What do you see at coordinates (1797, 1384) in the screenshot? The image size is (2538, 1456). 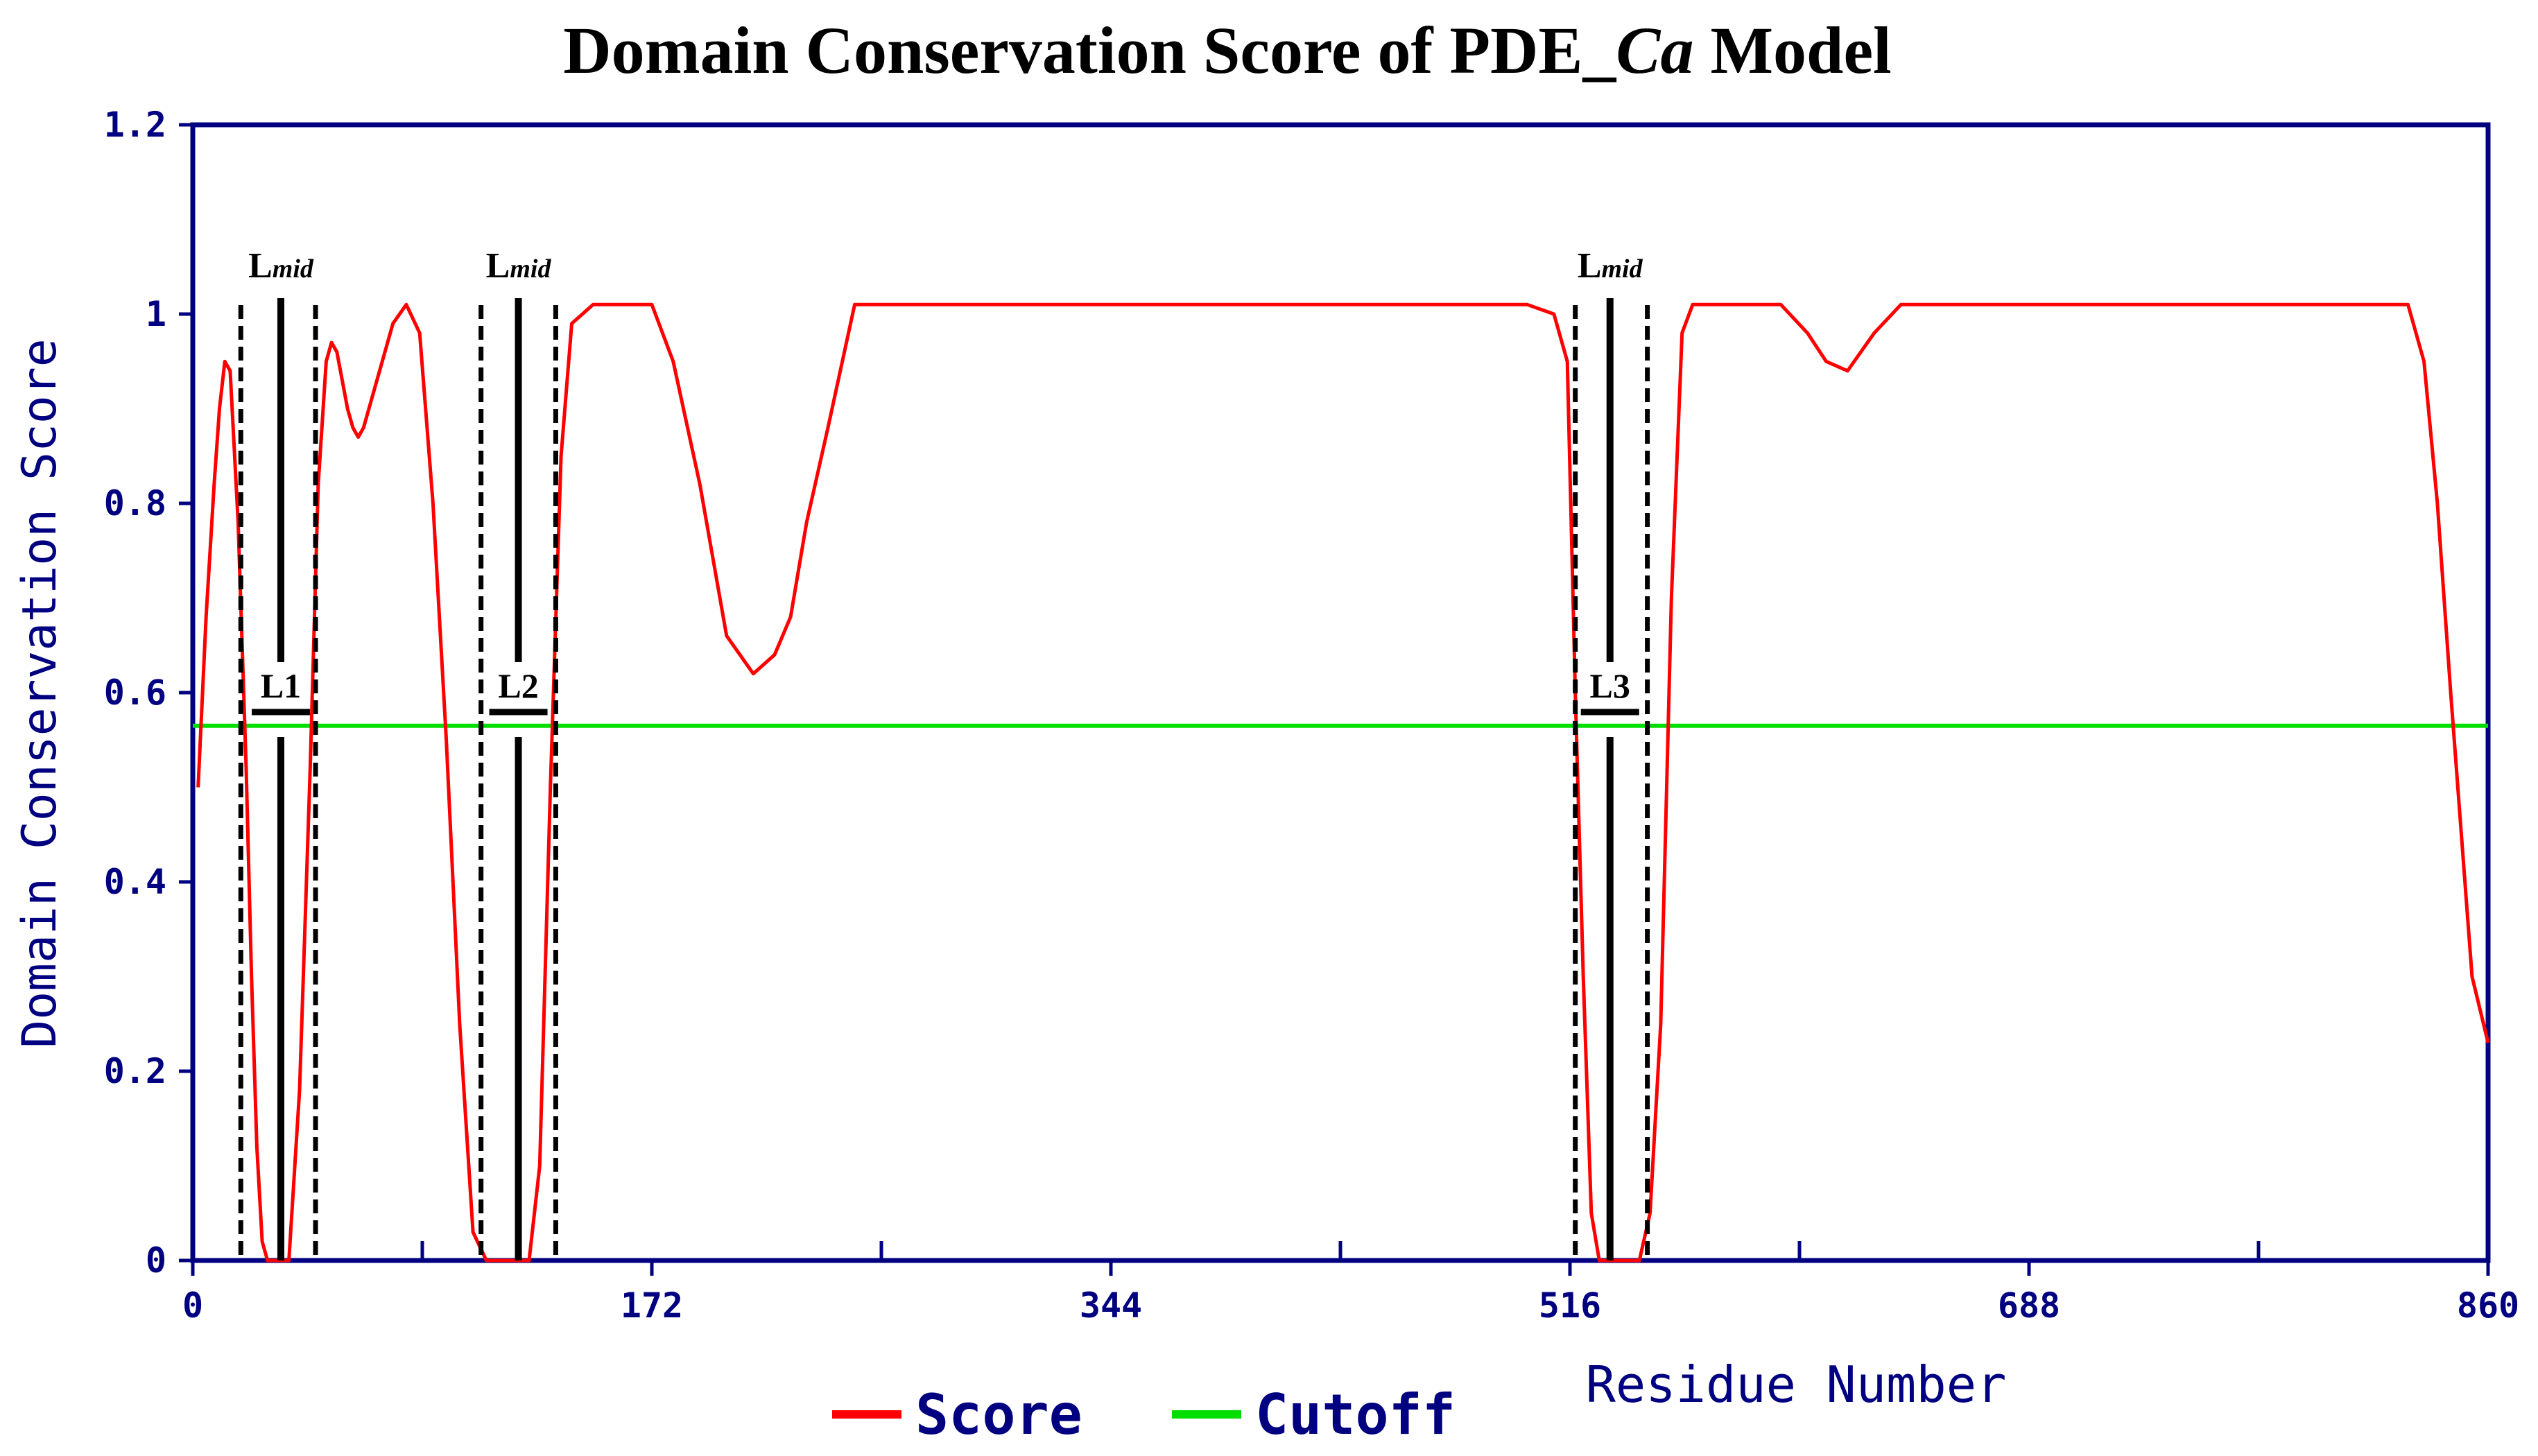 I see `x-axis-label: Residue Number` at bounding box center [1797, 1384].